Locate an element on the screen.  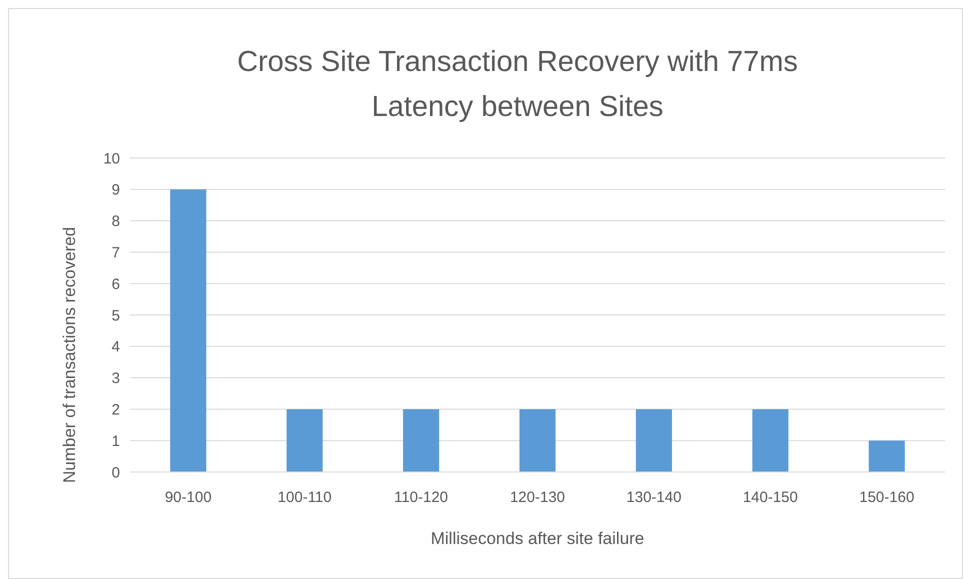
y-tick-label: 0 is located at coordinates (116, 473).